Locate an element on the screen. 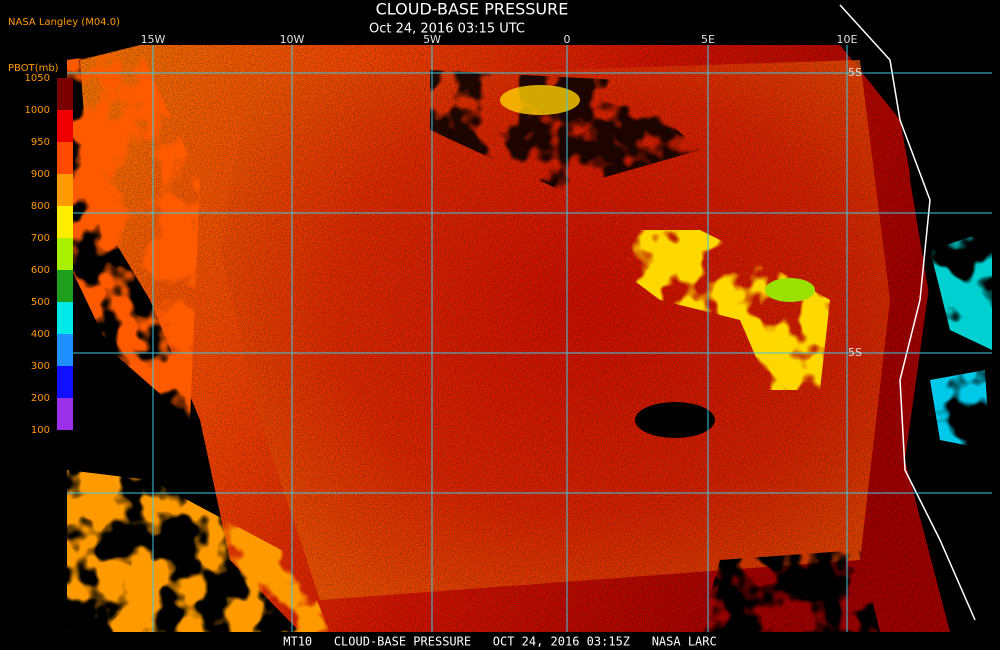  longitude-label: 15W is located at coordinates (153, 39).